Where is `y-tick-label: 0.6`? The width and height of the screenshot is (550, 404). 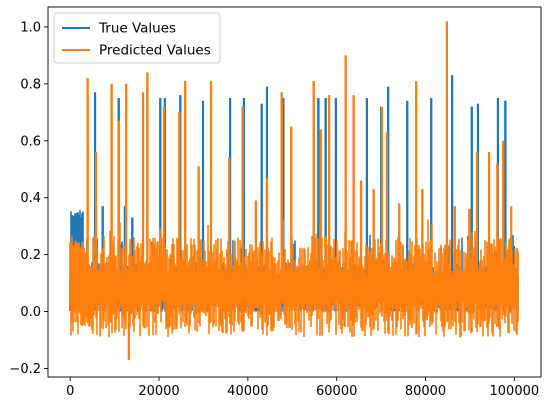 y-tick-label: 0.6 is located at coordinates (30, 141).